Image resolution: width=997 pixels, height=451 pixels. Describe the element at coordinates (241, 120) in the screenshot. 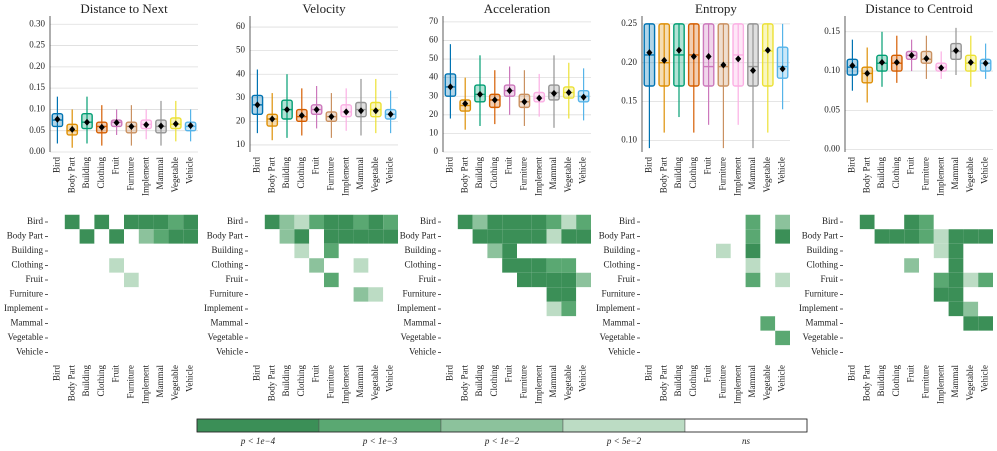

I see `y-tick-label: 20` at that location.